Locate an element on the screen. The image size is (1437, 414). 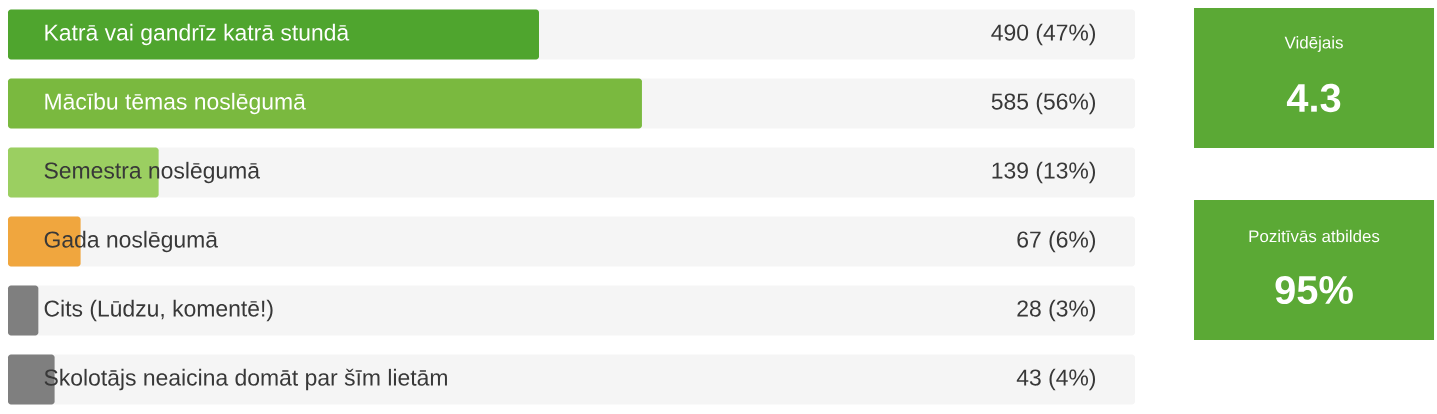
text: 95% is located at coordinates (1314, 290).